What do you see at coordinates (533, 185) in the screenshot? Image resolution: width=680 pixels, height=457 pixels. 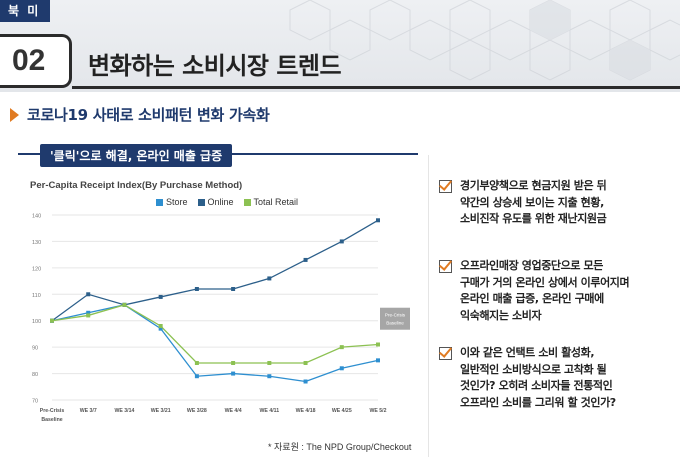 I see `bullet-line: 경기부양책으로 현금지원 받은 뒤` at bounding box center [533, 185].